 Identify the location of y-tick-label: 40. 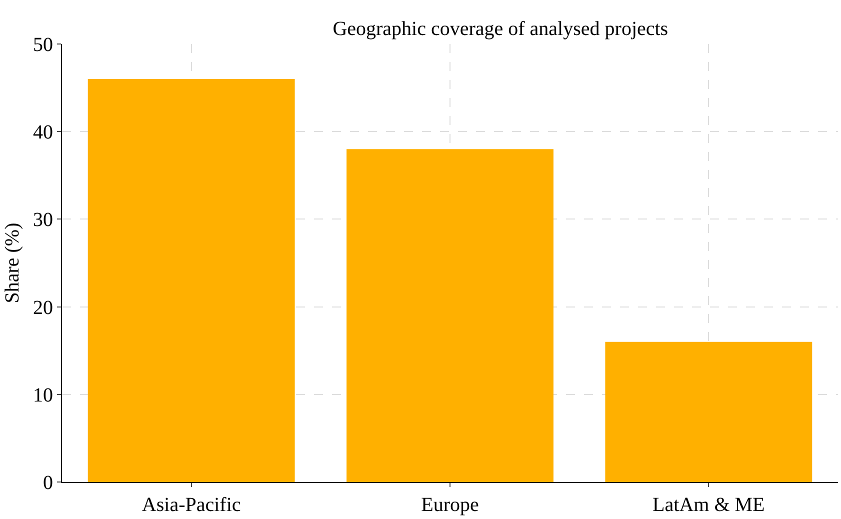
(43, 133).